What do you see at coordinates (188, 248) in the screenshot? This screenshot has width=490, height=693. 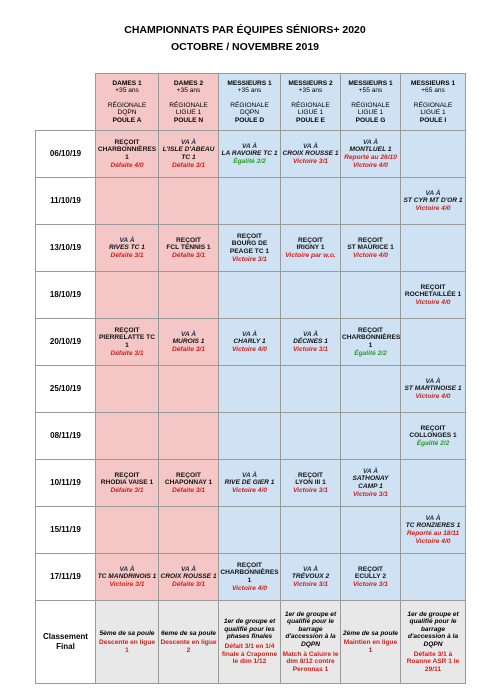 I see `match-opponent: FCL TENNIS 1` at bounding box center [188, 248].